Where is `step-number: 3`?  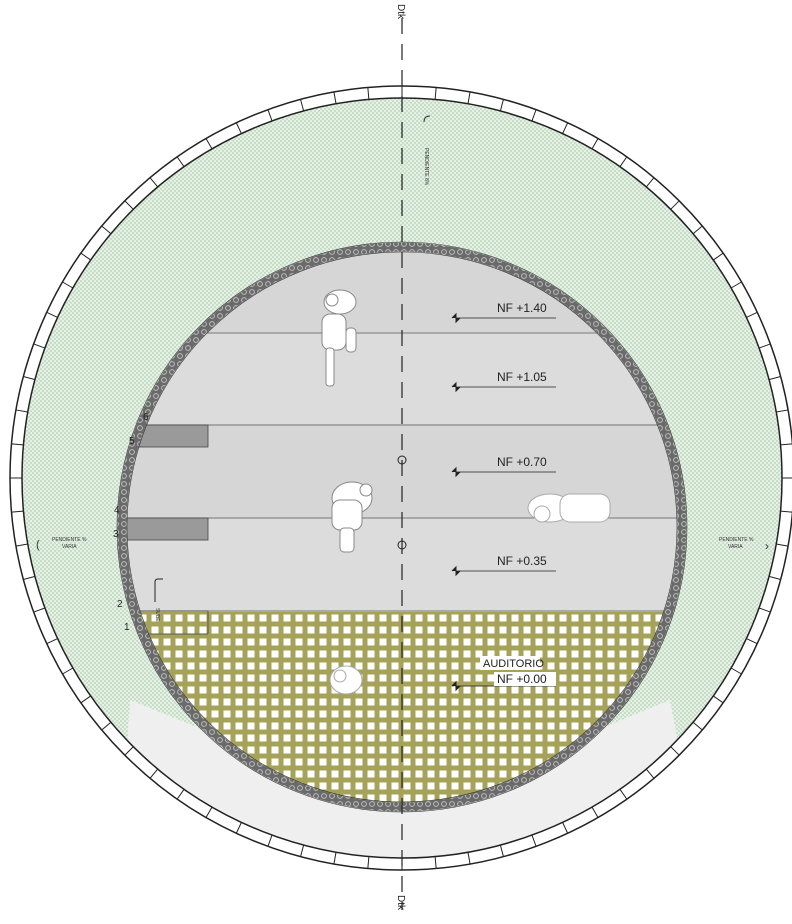 step-number: 3 is located at coordinates (116, 534).